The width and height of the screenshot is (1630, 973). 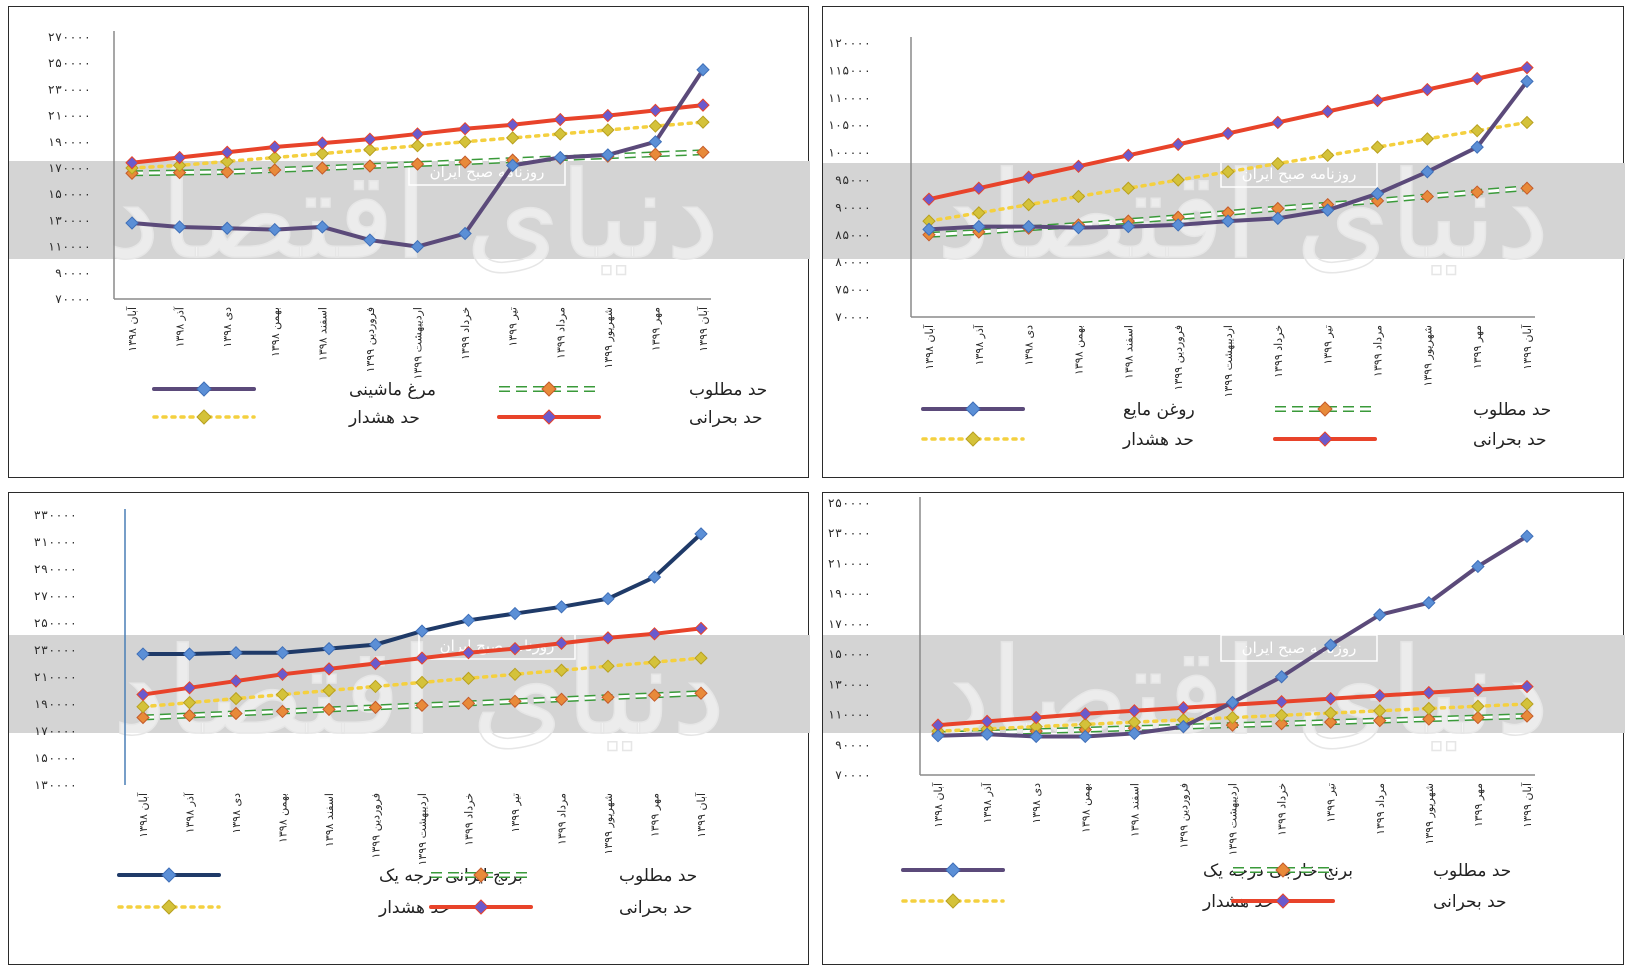 What do you see at coordinates (294, 390) in the screenshot?
I see `legend-item-main: مرغ ماشینی` at bounding box center [294, 390].